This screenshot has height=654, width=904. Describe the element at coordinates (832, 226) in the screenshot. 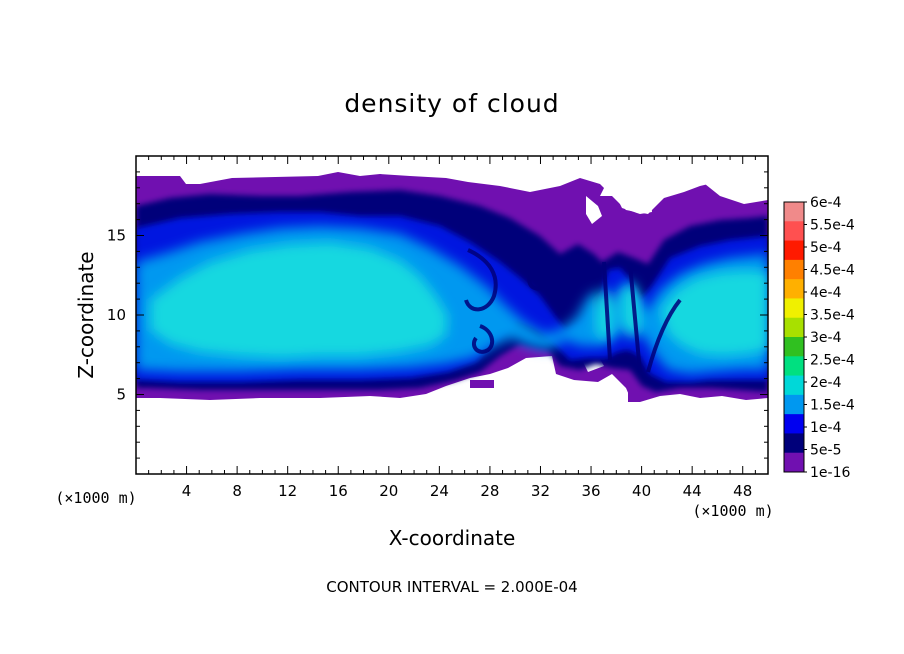

I see `colorbar-label: 5.5e-4` at that location.